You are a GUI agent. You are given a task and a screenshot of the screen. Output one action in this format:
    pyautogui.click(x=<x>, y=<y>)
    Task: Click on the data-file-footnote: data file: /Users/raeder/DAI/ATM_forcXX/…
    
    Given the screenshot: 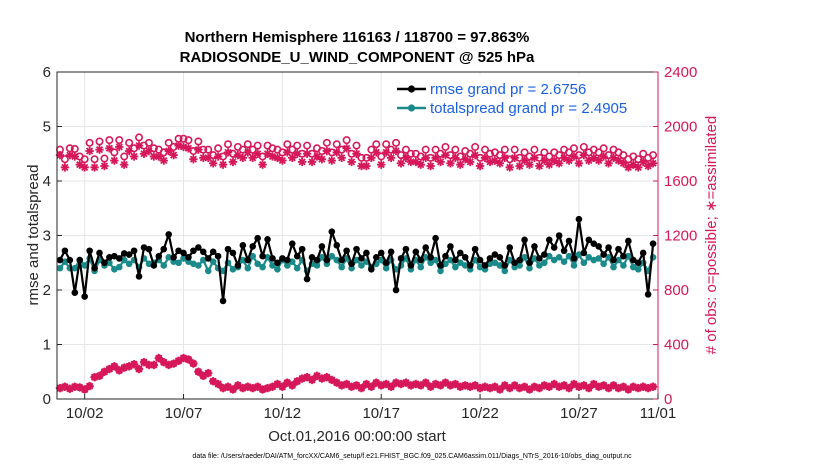 What is the action you would take?
    pyautogui.click(x=412, y=456)
    